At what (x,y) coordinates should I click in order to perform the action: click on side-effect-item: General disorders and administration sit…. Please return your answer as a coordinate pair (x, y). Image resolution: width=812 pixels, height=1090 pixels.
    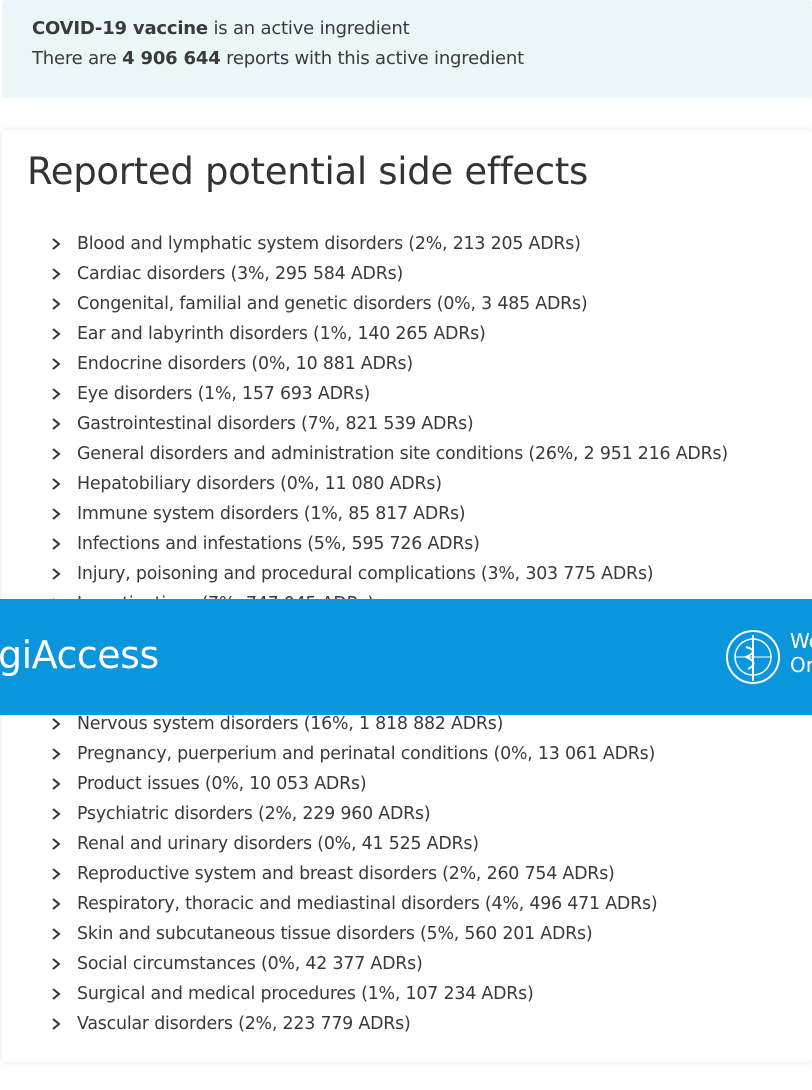
    Looking at the image, I should click on (387, 454).